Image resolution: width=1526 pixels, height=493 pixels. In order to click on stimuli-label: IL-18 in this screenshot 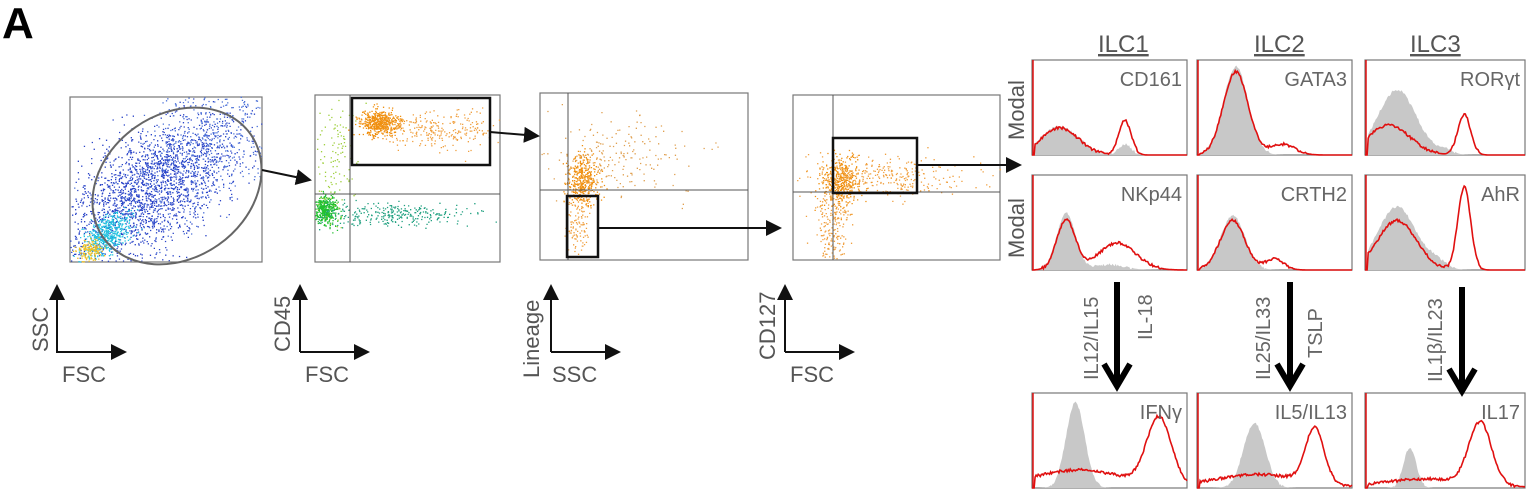, I will do `click(1146, 317)`.